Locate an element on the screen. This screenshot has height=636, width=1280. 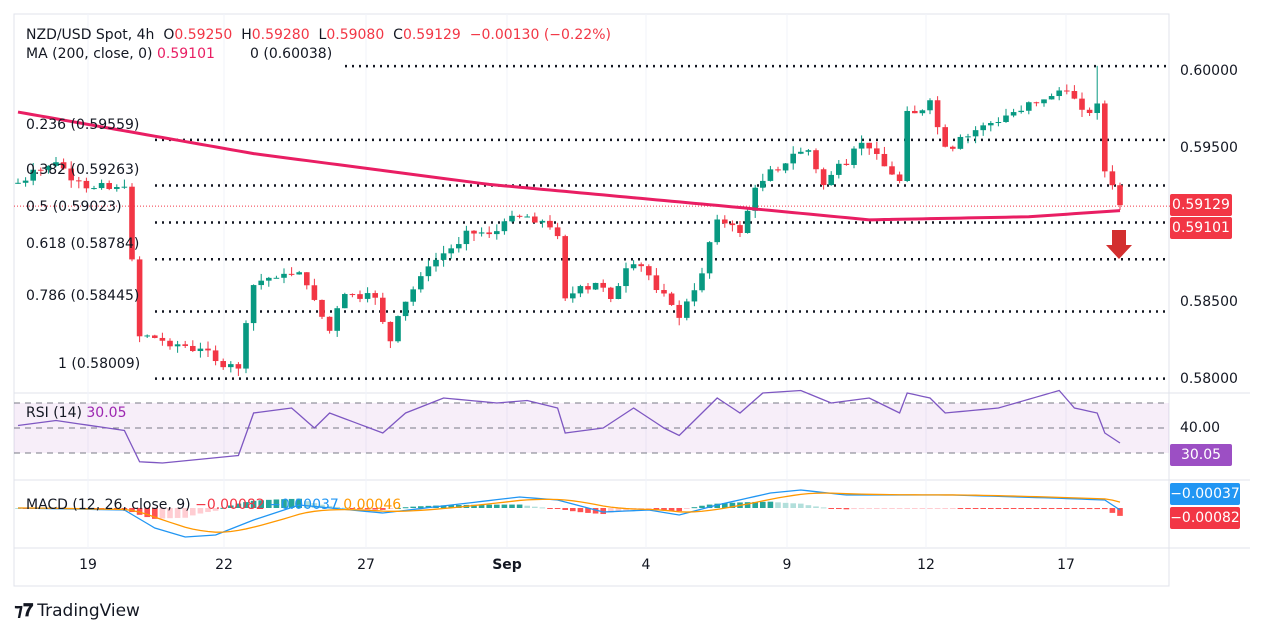
current-price-tag: 0.59129 is located at coordinates (1201, 205).